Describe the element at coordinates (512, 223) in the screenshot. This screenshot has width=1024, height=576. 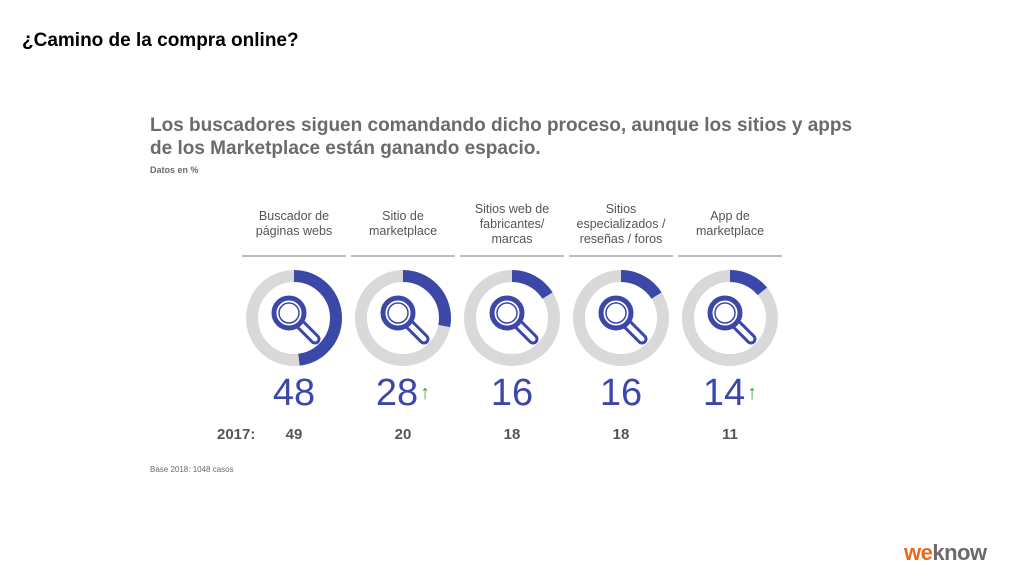
I see `category-label: Sitios web de fabricantes/ marcas` at that location.